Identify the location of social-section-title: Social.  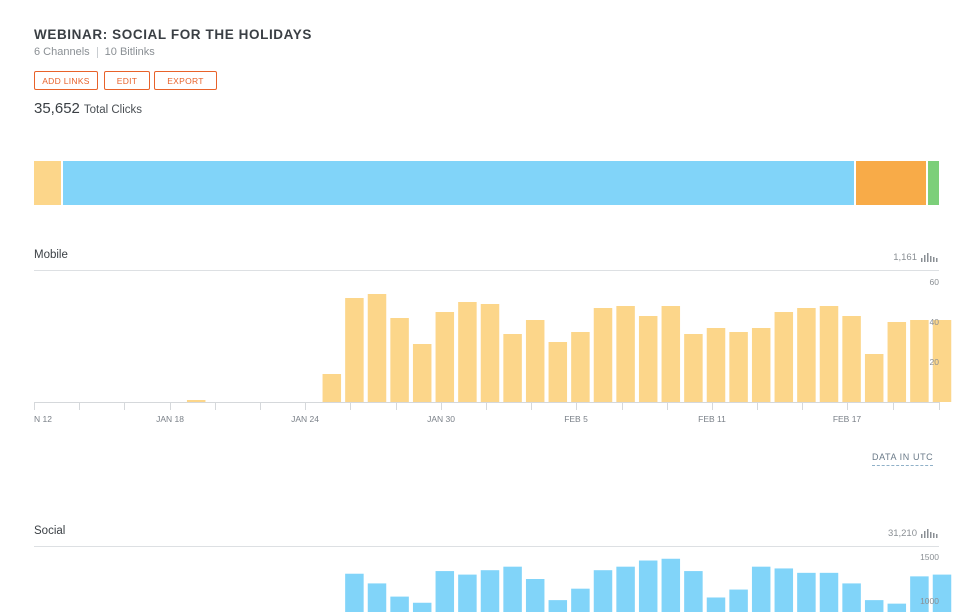
(50, 531).